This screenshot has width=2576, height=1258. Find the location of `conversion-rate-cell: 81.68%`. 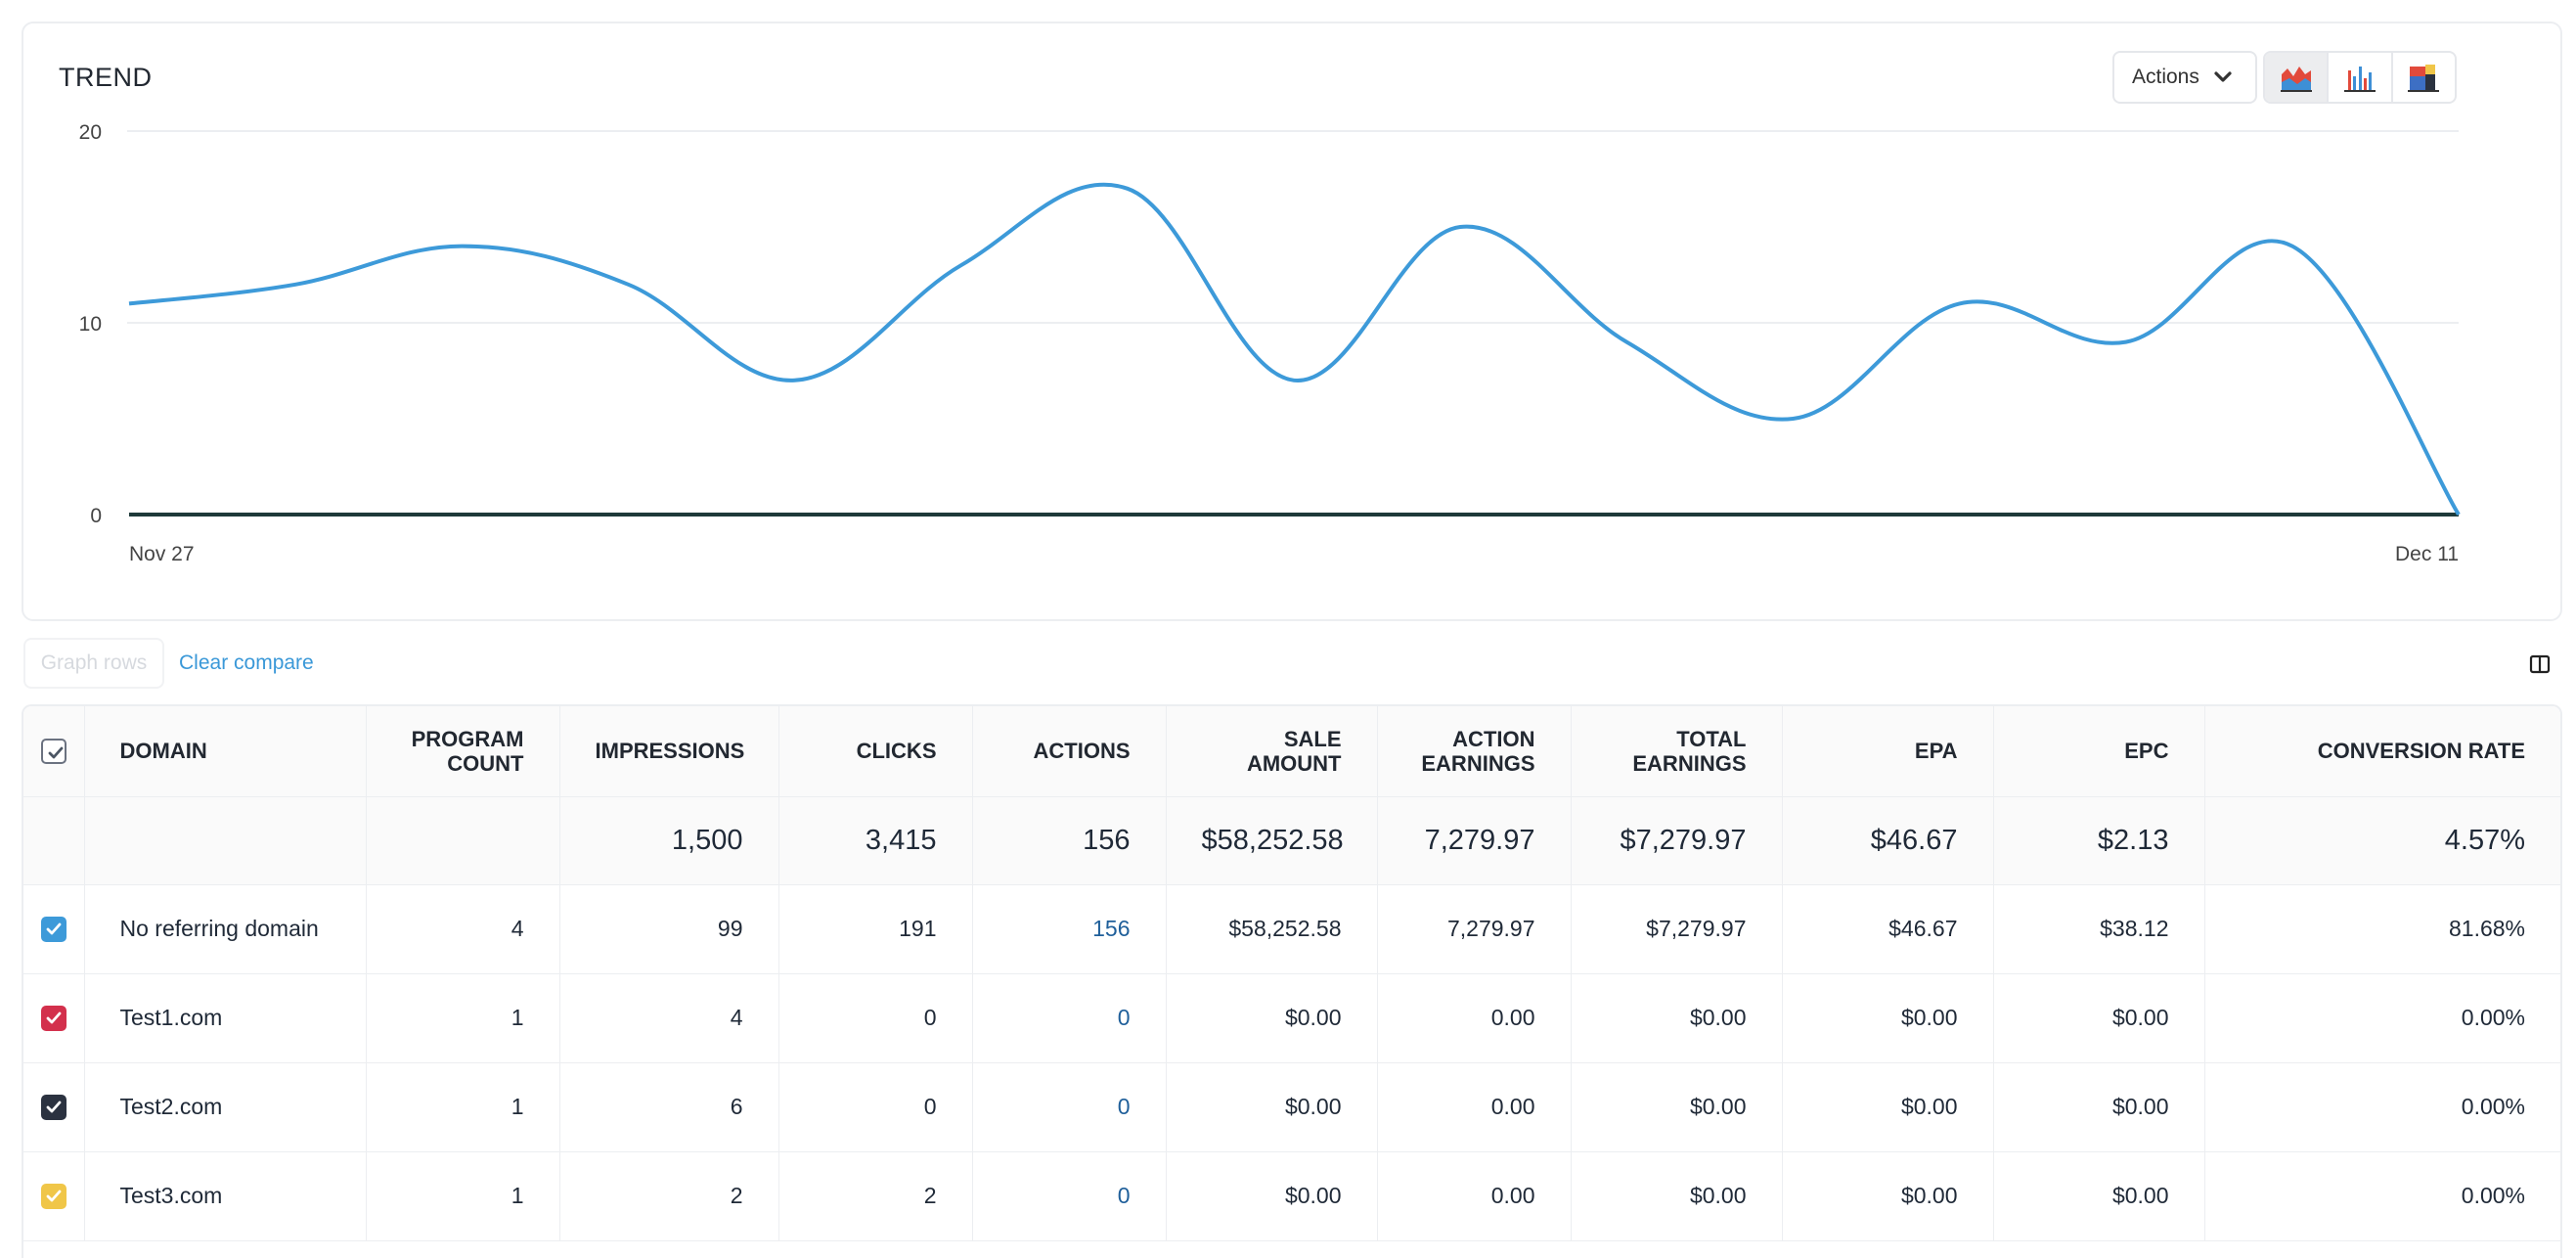

conversion-rate-cell: 81.68% is located at coordinates (2382, 929).